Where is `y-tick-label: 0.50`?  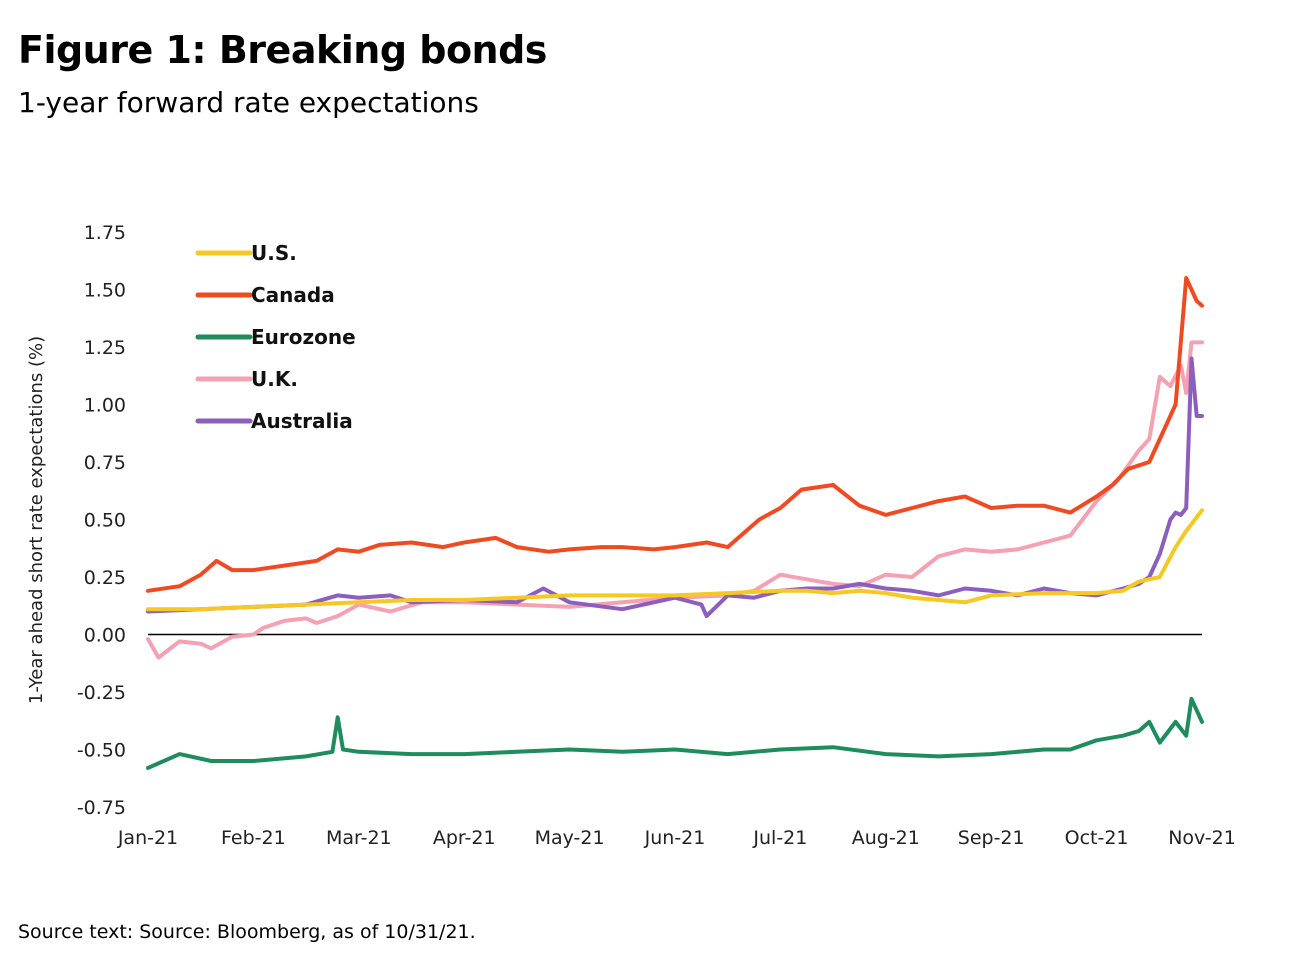 y-tick-label: 0.50 is located at coordinates (105, 521).